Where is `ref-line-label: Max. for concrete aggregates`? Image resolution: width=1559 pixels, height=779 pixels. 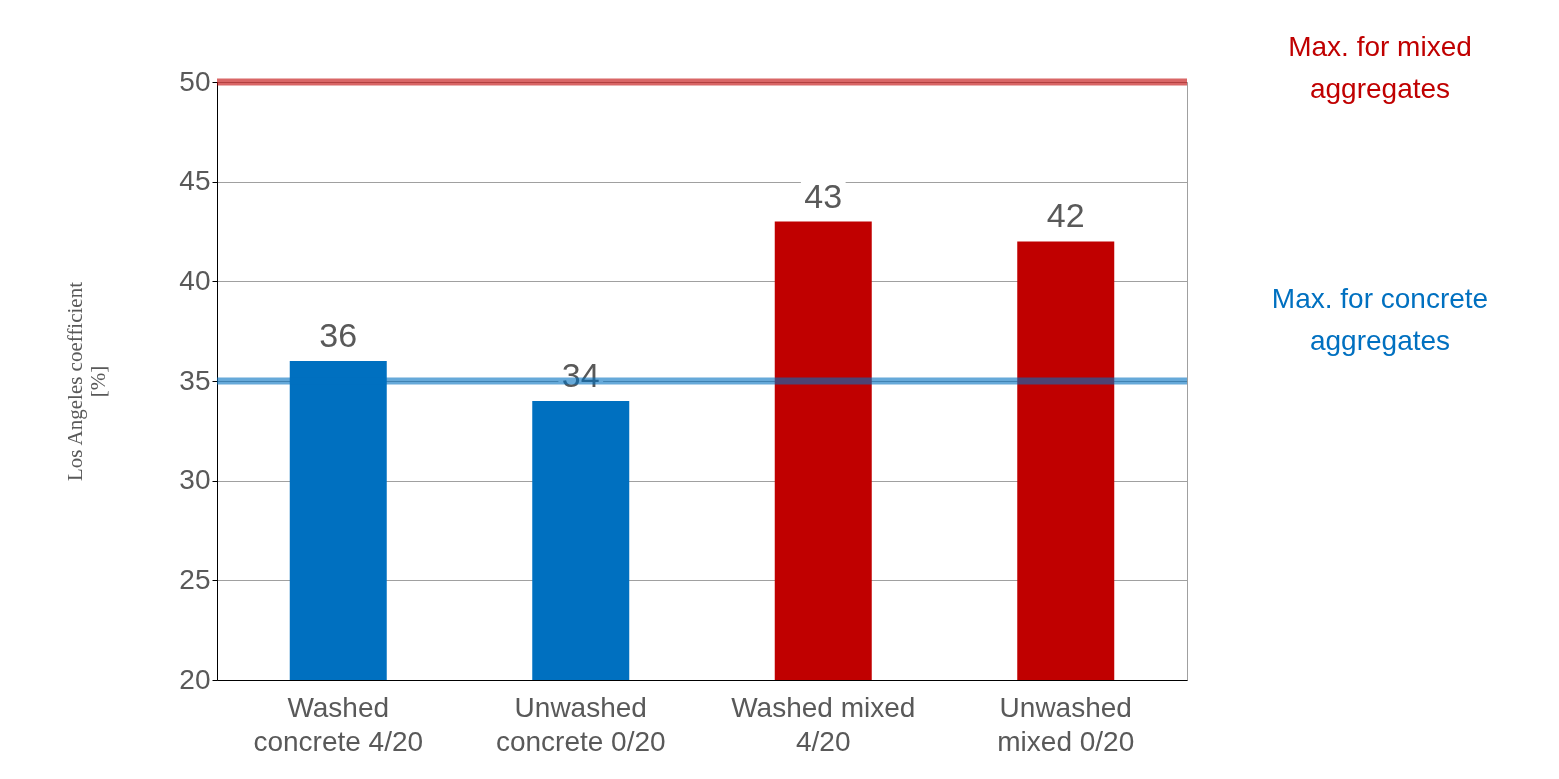 ref-line-label: Max. for concrete aggregates is located at coordinates (1380, 319).